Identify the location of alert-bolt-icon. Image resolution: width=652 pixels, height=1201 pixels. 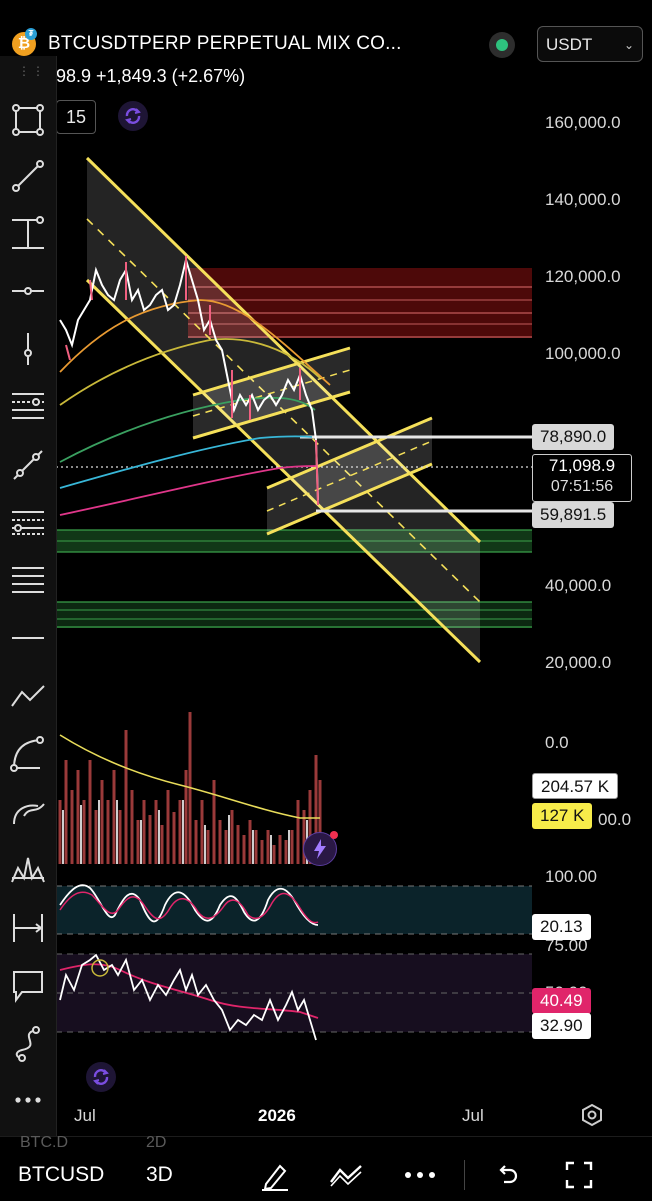
(320, 848).